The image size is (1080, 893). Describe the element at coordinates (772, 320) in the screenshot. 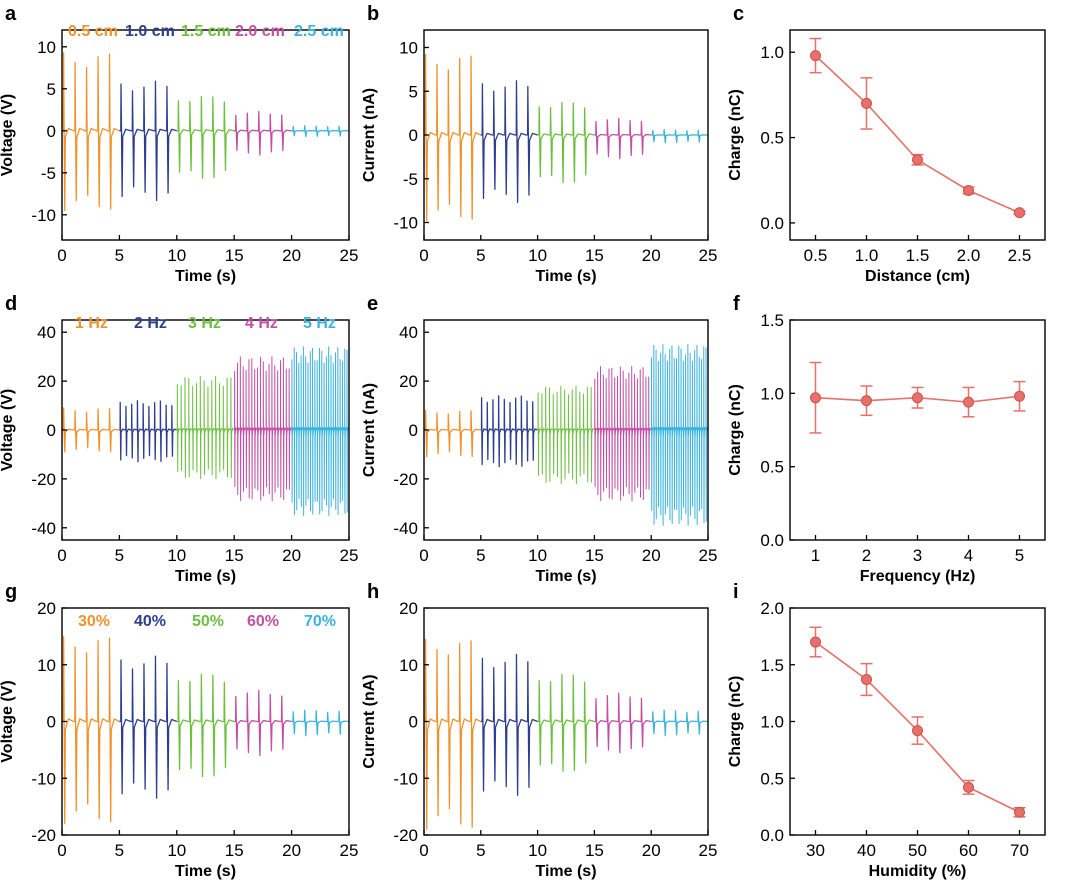

I see `y-tick-label: 1.5` at that location.